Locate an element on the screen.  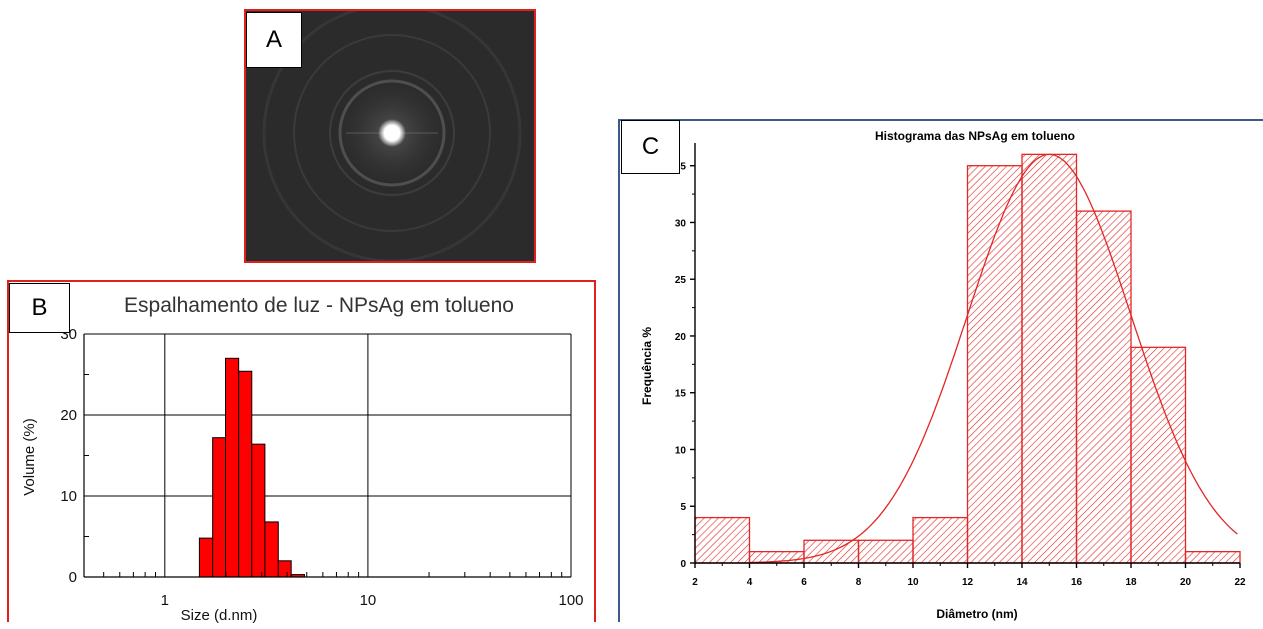
histogram-y-tick-label: 20 is located at coordinates (681, 337).